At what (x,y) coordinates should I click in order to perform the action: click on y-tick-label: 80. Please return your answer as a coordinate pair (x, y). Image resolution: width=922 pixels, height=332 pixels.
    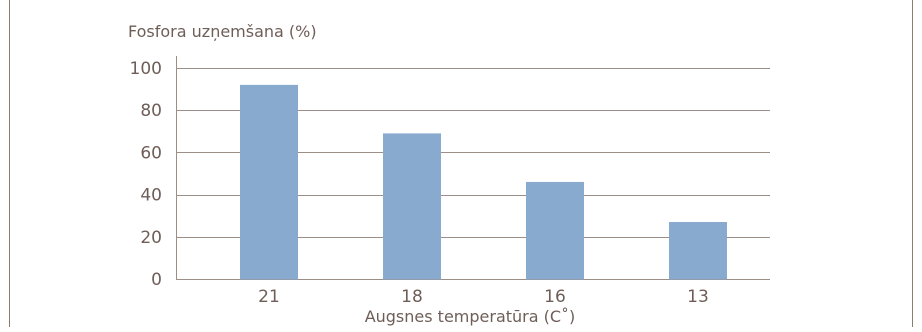
    Looking at the image, I should click on (151, 111).